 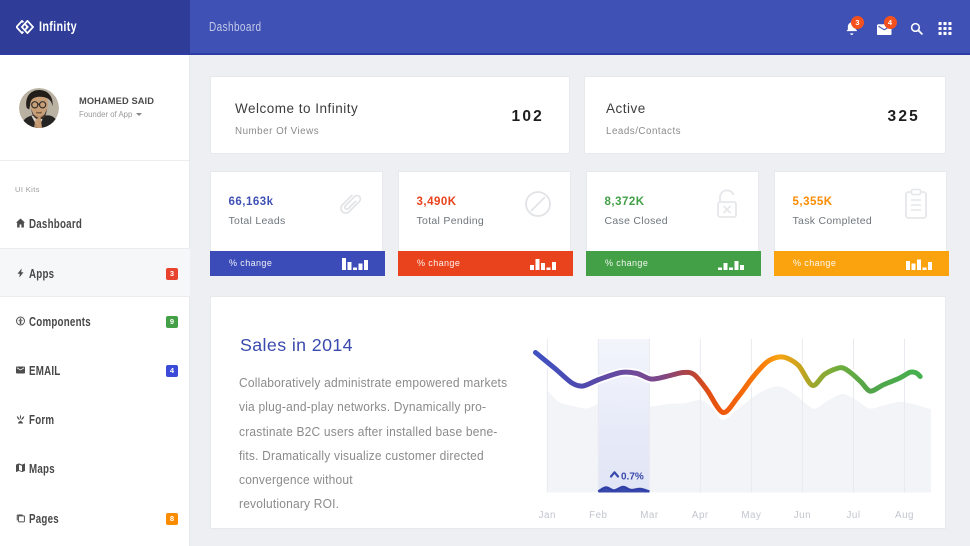 What do you see at coordinates (632, 477) in the screenshot?
I see `svg-text: 0.7%` at bounding box center [632, 477].